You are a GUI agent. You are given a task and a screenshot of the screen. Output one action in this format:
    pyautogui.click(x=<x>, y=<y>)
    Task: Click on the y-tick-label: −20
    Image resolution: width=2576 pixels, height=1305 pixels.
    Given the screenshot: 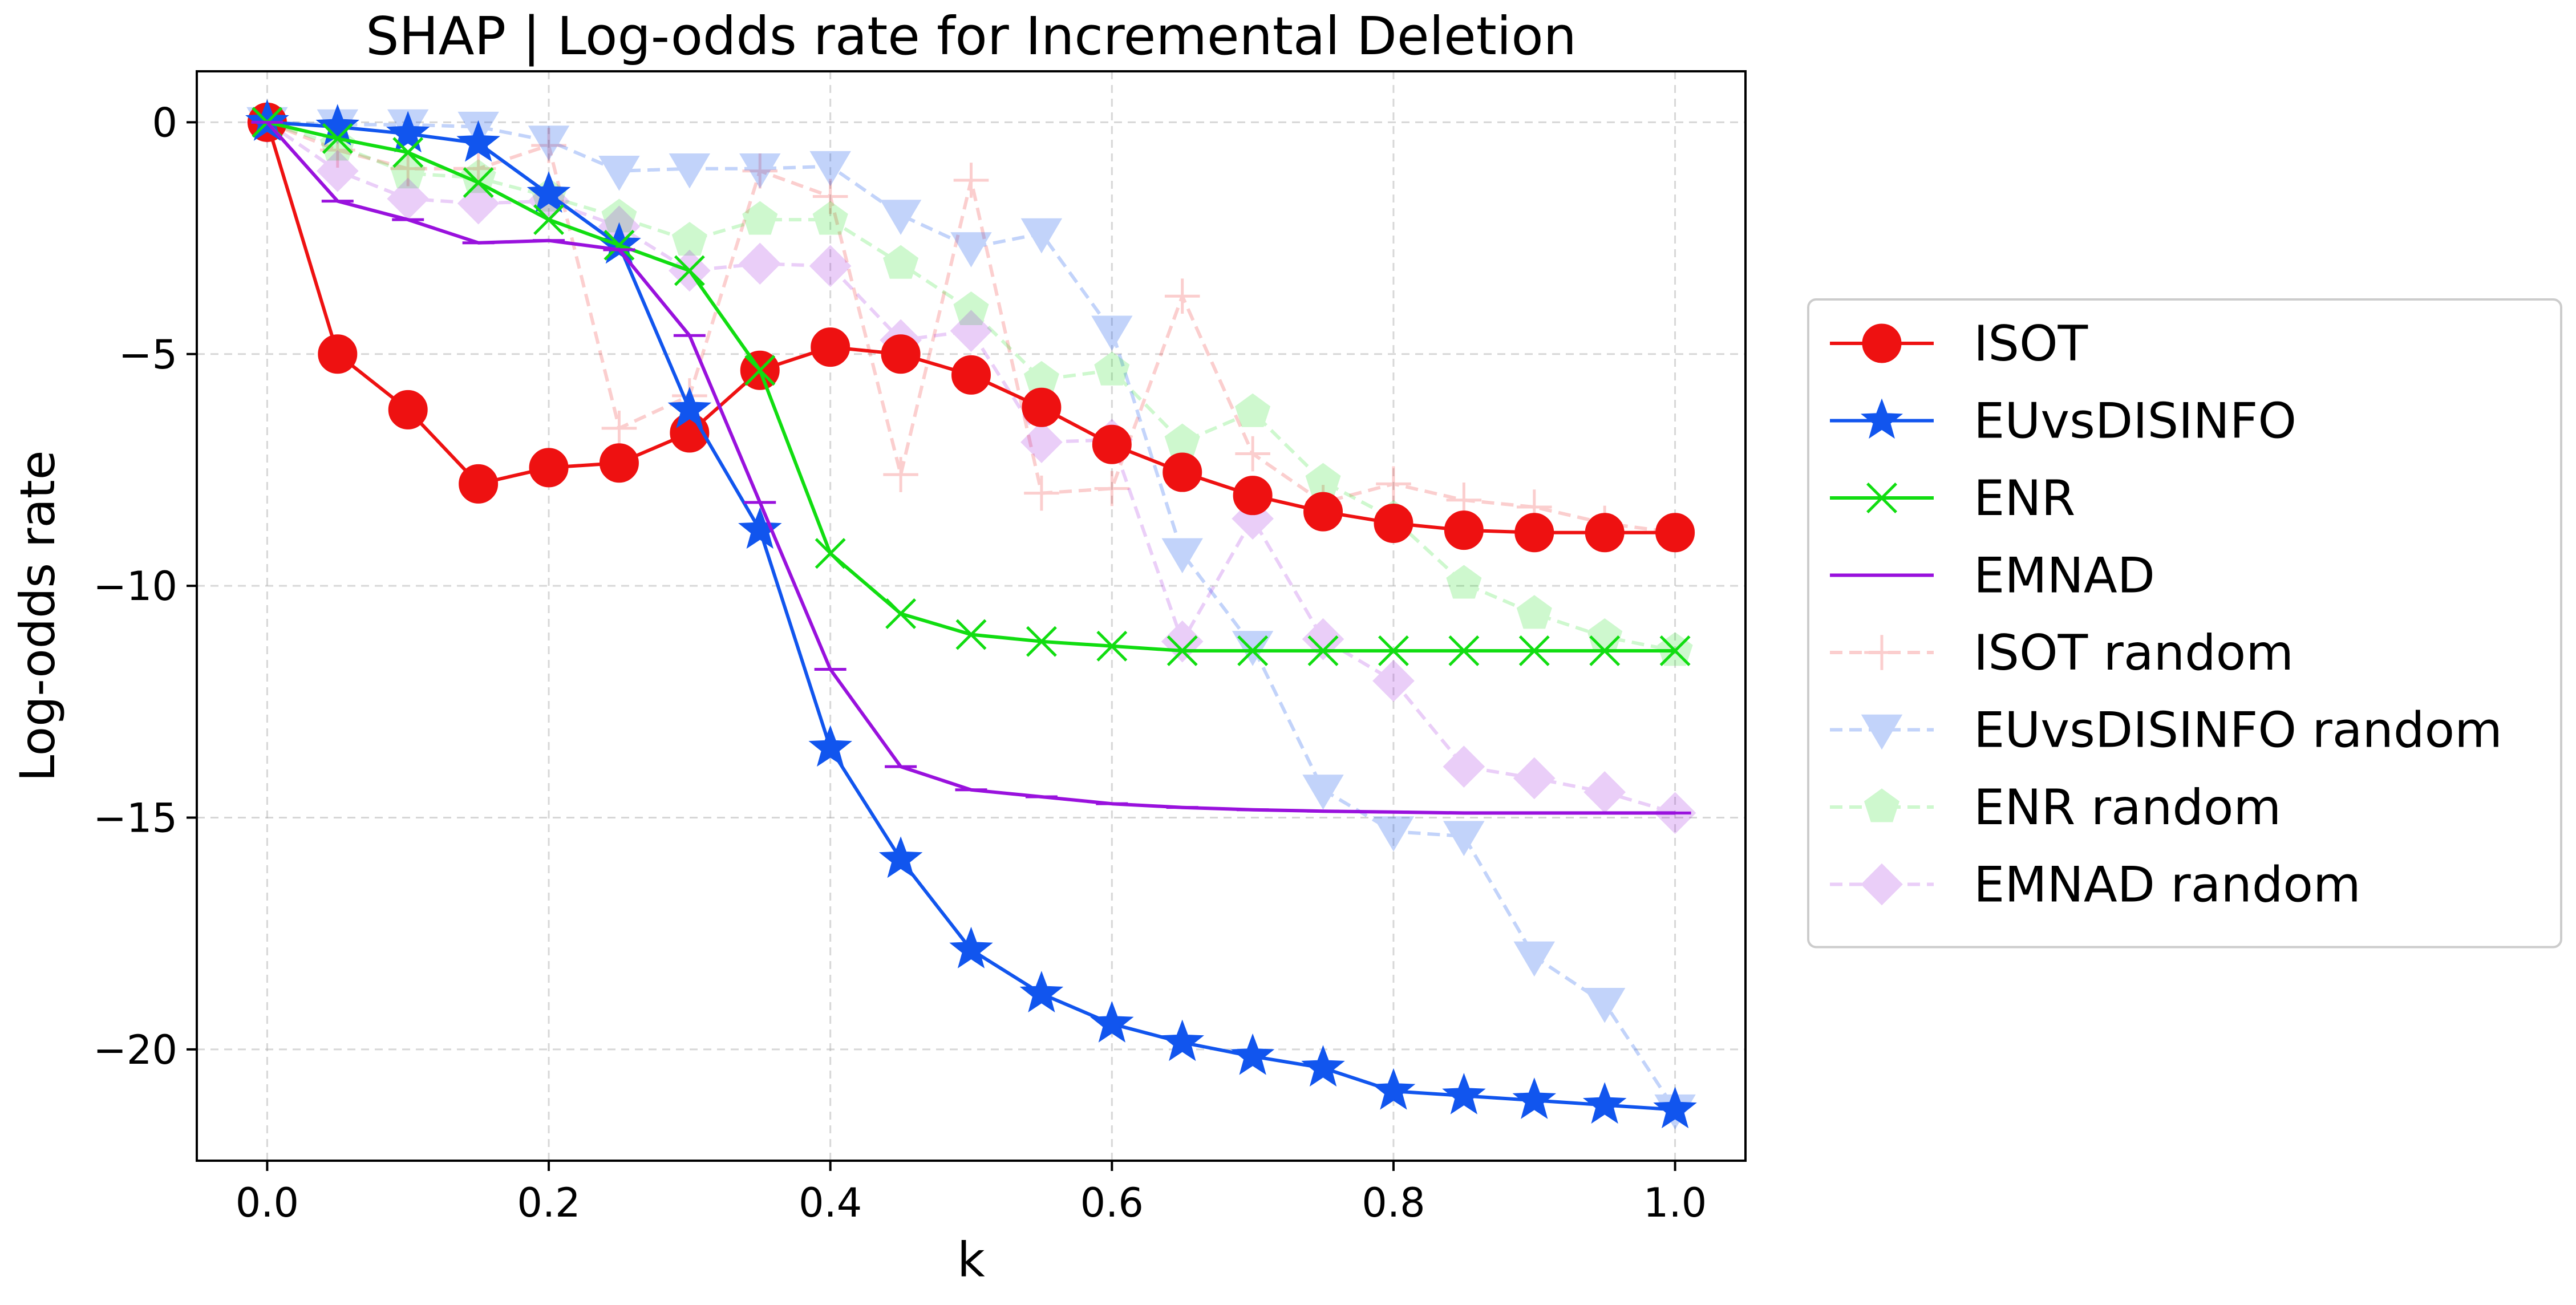 What is the action you would take?
    pyautogui.click(x=135, y=1050)
    